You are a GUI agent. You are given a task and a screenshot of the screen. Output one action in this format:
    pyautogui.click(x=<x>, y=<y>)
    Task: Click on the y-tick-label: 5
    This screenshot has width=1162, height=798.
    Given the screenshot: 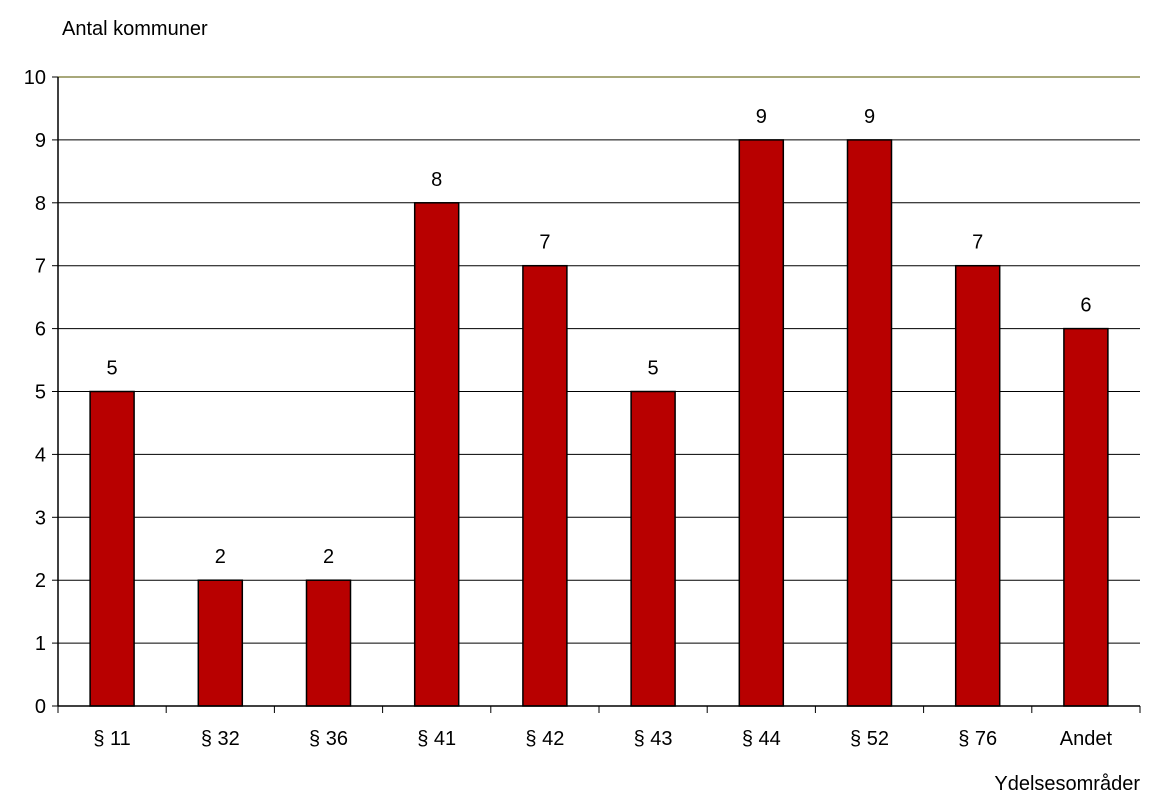 What is the action you would take?
    pyautogui.click(x=40, y=393)
    